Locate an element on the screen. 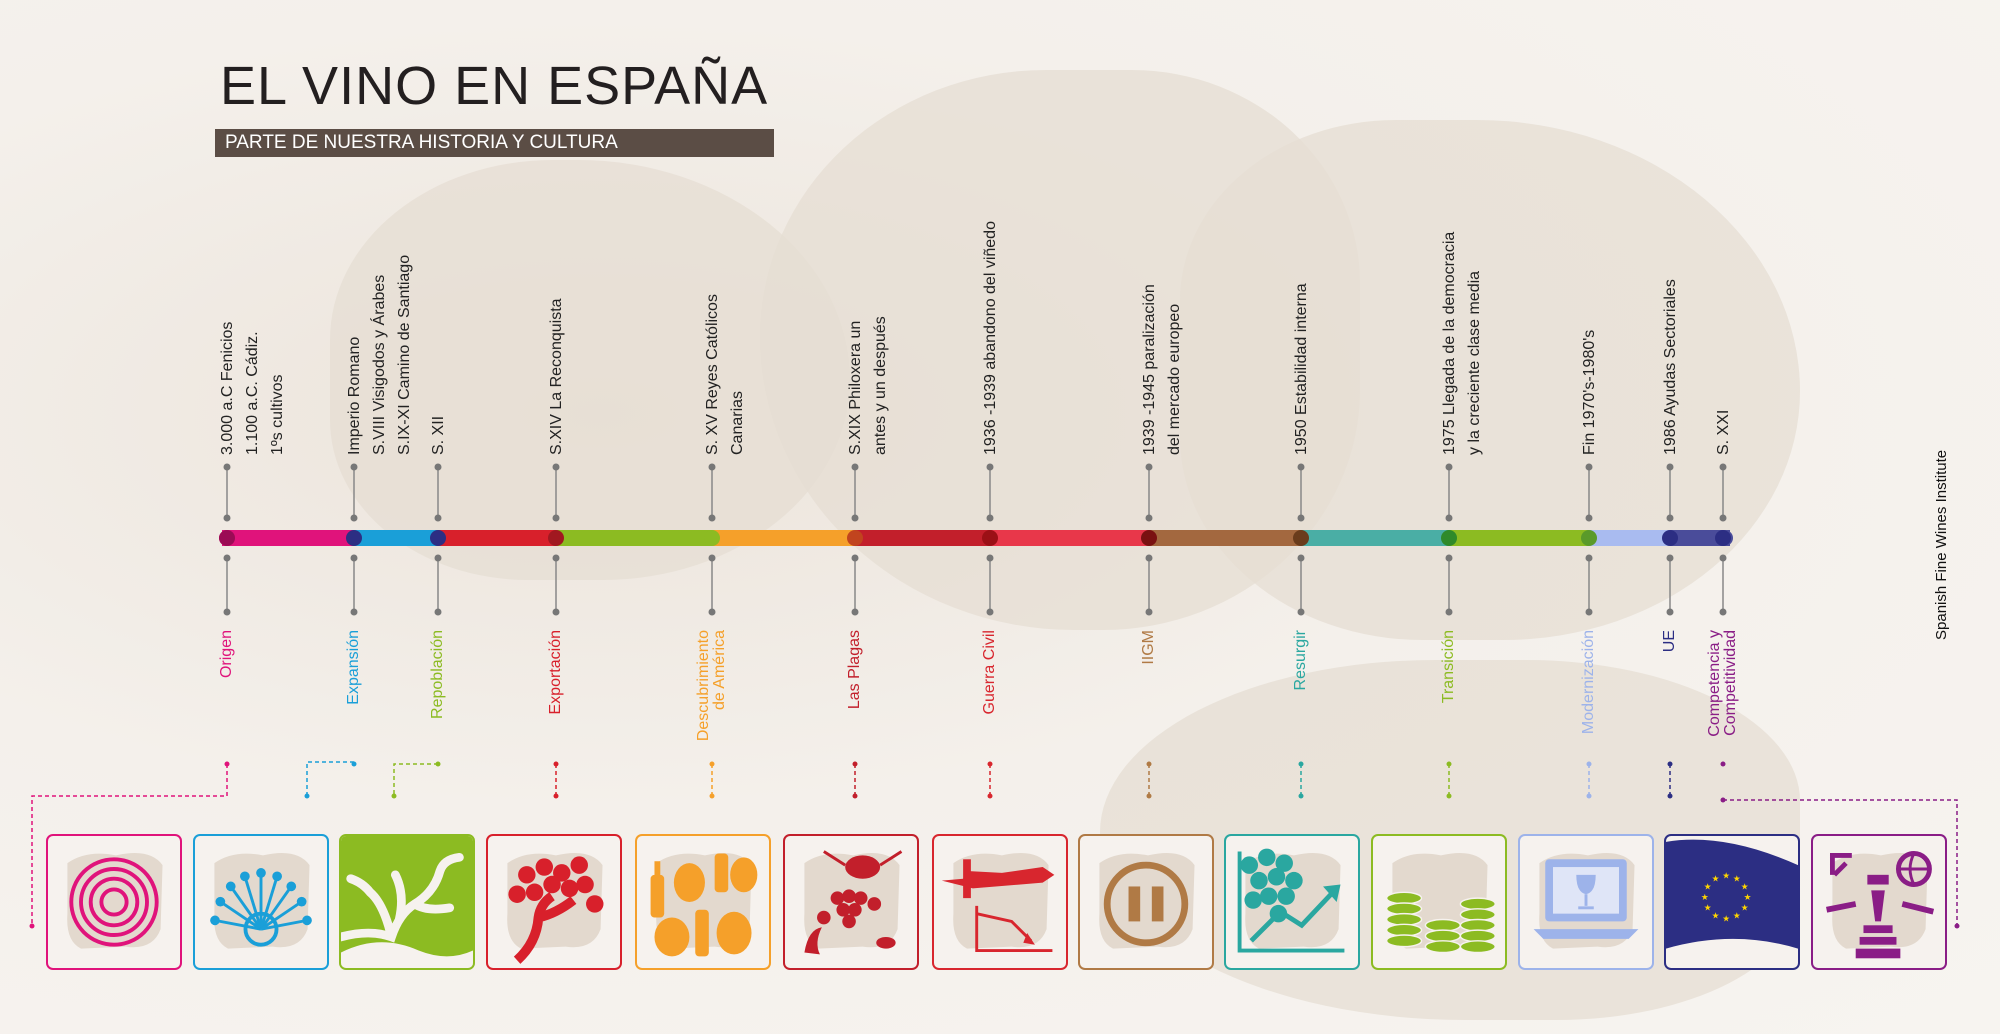  event-label: S.XIV La Reconquista is located at coordinates (556, 376).